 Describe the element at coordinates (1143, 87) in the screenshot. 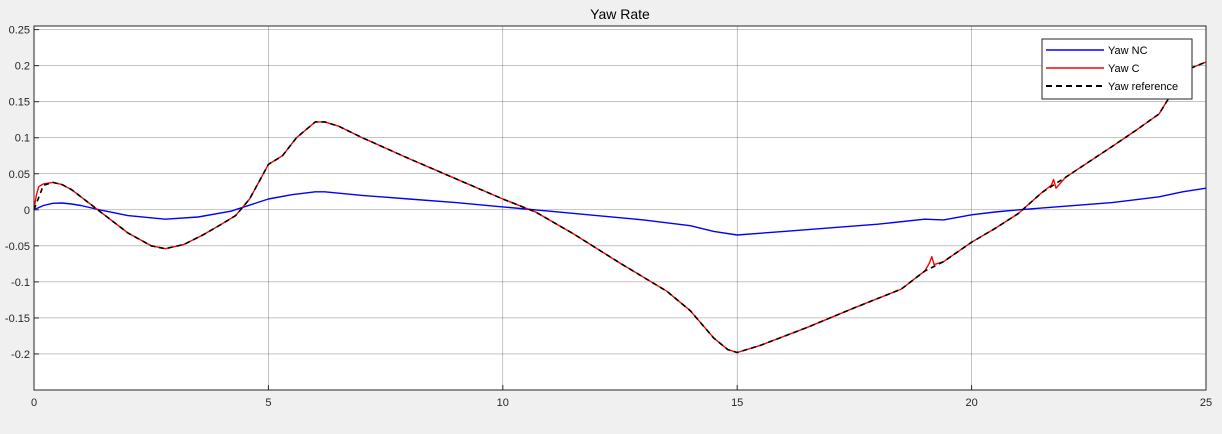

I see `legend-label: Yaw reference` at that location.